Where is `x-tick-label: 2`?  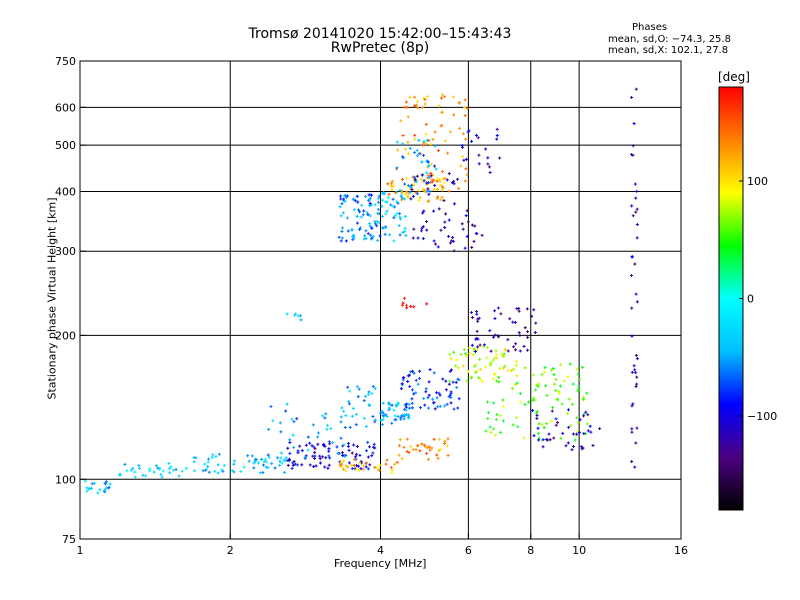
x-tick-label: 2 is located at coordinates (230, 550).